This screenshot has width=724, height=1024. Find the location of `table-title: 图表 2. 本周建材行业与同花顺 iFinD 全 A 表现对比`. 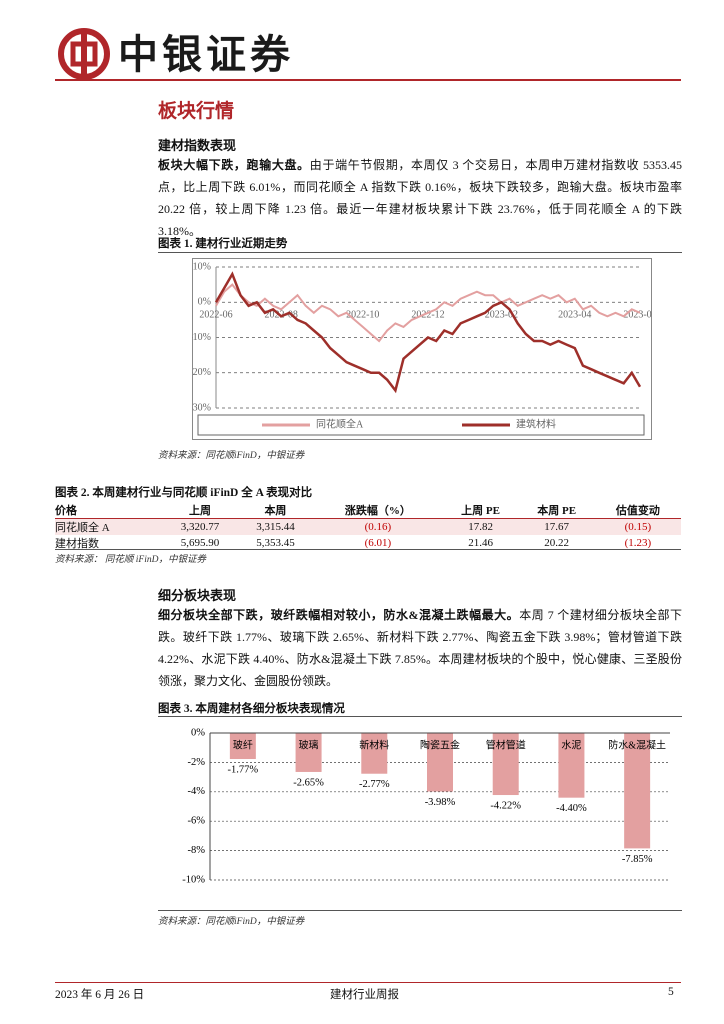

table-title: 图表 2. 本周建材行业与同花顺 iFinD 全 A 表现对比 is located at coordinates (184, 493).